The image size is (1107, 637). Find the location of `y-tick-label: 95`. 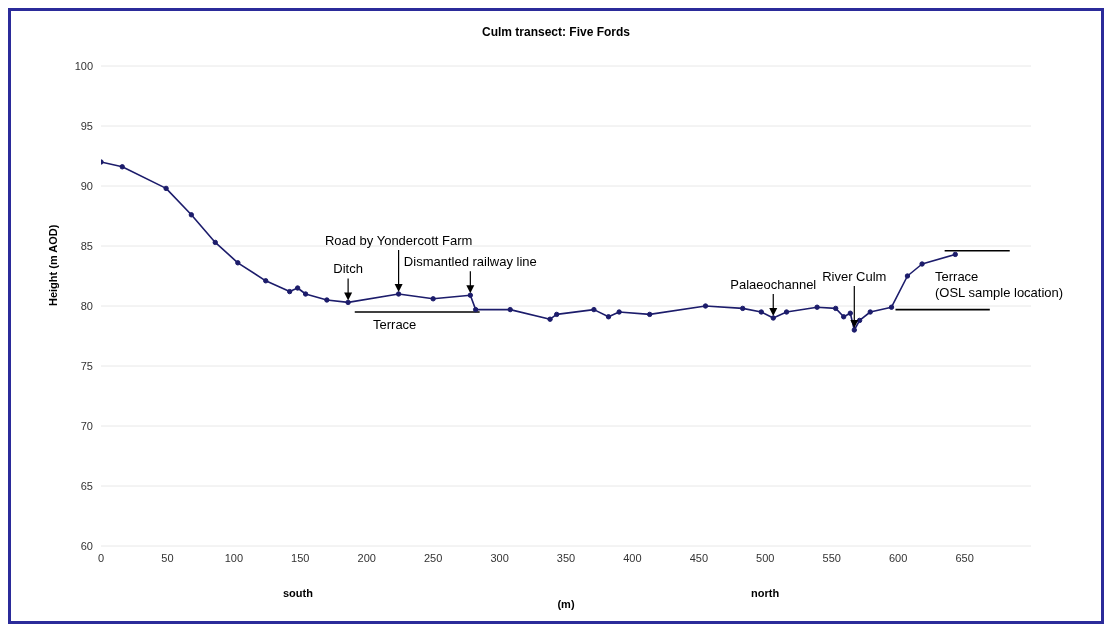

y-tick-label: 95 is located at coordinates (86, 125).